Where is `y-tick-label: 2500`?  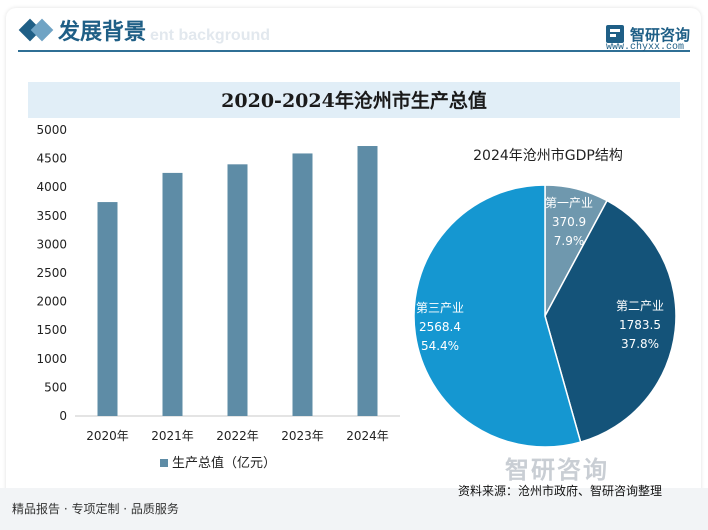
y-tick-label: 2500 is located at coordinates (51, 273).